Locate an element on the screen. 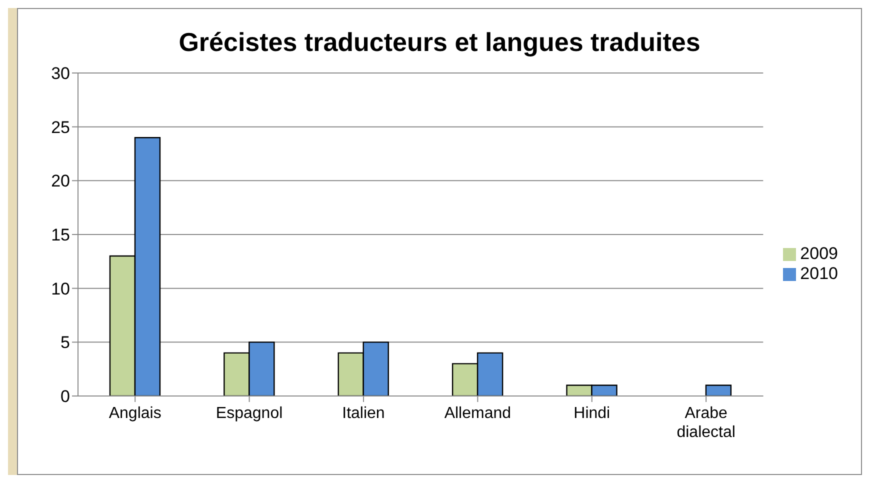 Image resolution: width=870 pixels, height=483 pixels. bar is located at coordinates (718, 390).